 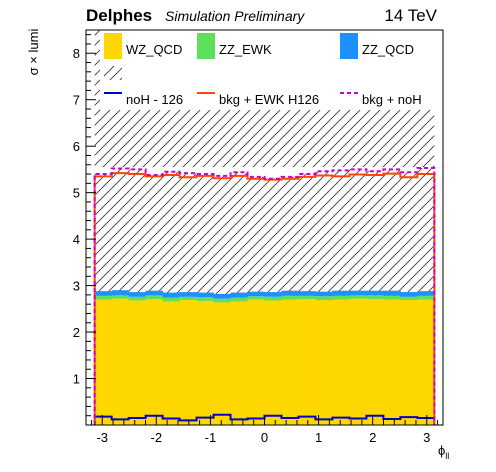 What do you see at coordinates (33, 52) in the screenshot?
I see `y-axis-label: σ × lumi` at bounding box center [33, 52].